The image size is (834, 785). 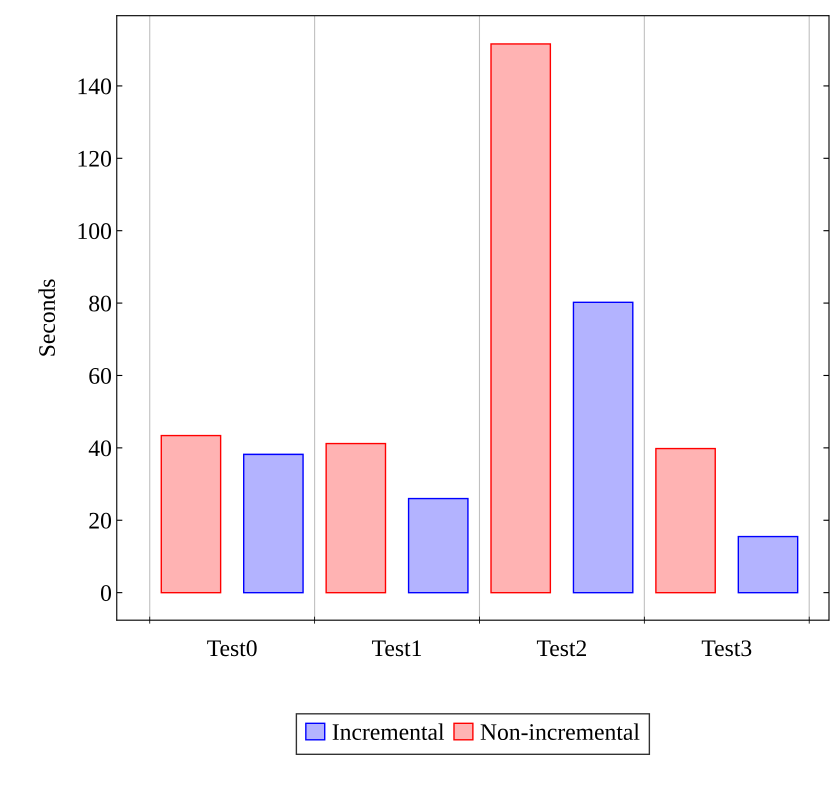 I want to click on x-tick-label: Test3, so click(x=727, y=648).